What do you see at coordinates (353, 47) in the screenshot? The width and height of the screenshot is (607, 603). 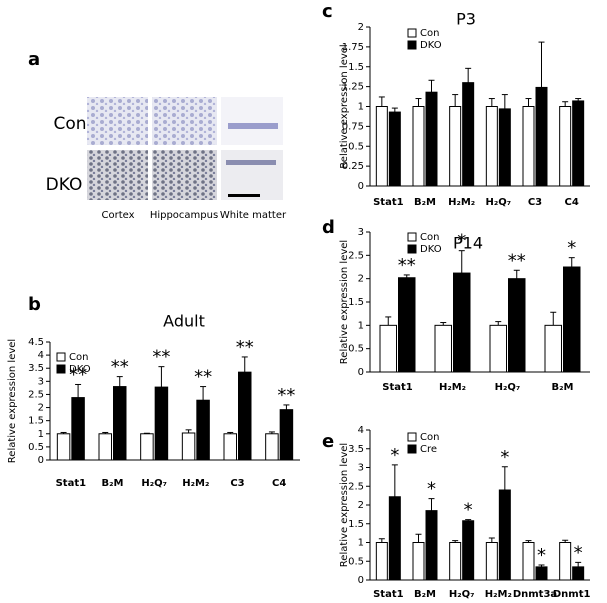 I see `y-tick-label: 1.75` at bounding box center [353, 47].